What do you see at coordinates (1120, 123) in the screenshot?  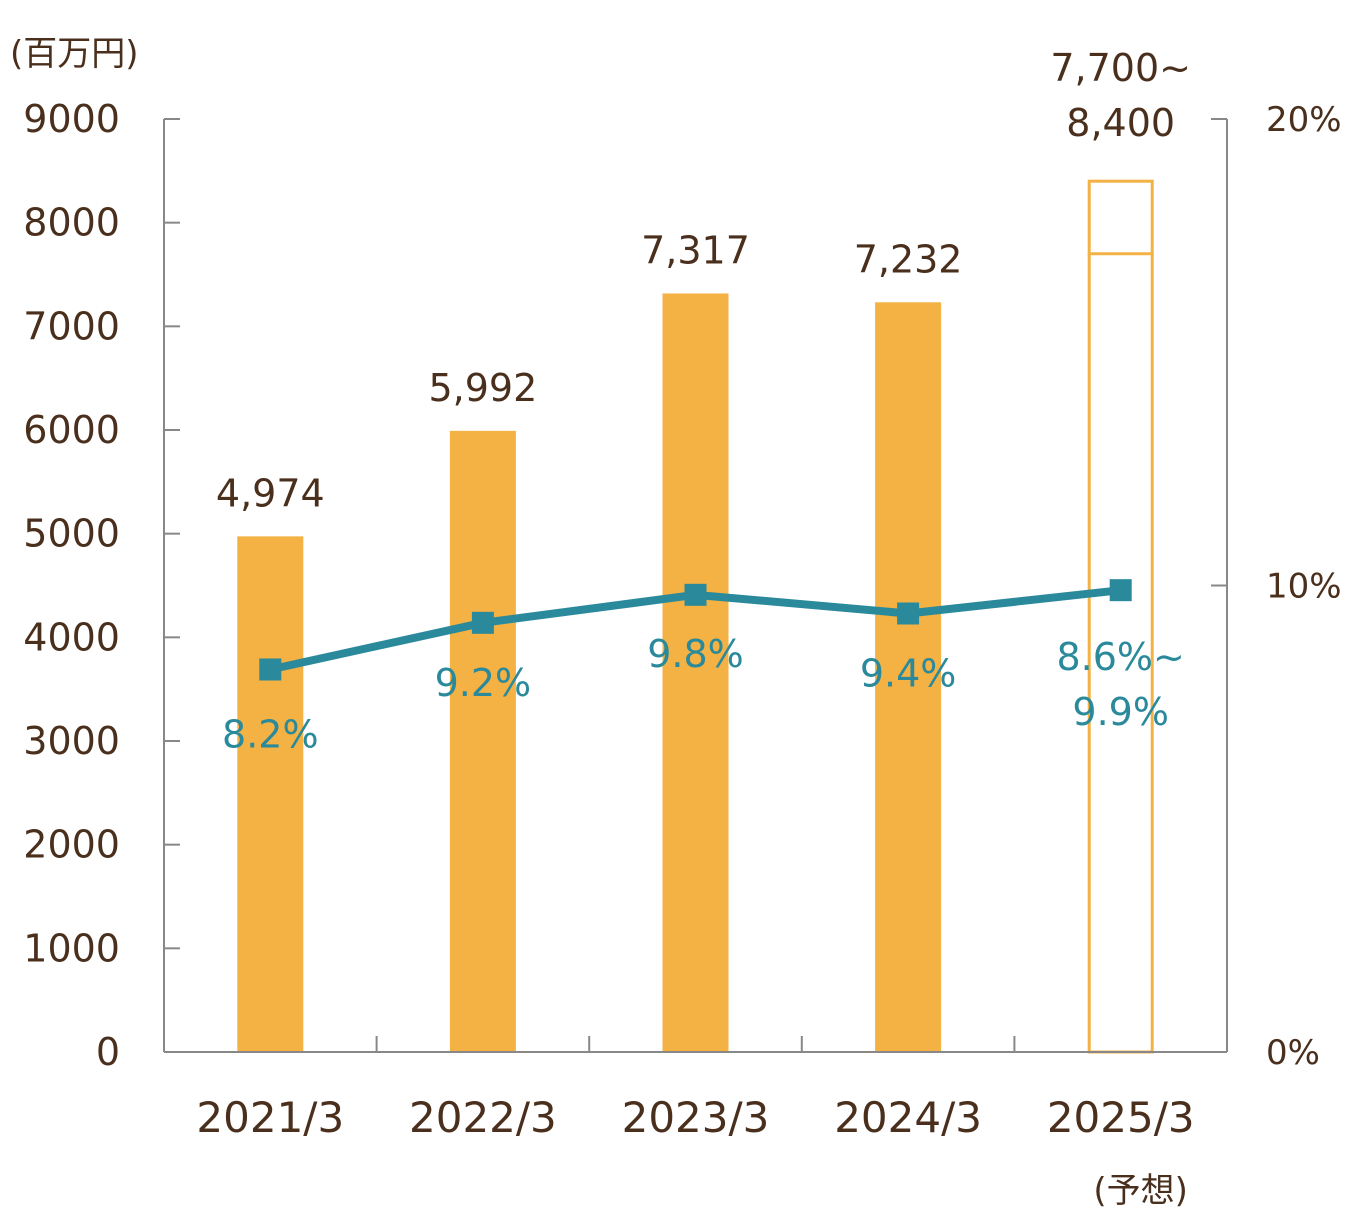 I see `forecast-value-label-2: 8,400` at bounding box center [1120, 123].